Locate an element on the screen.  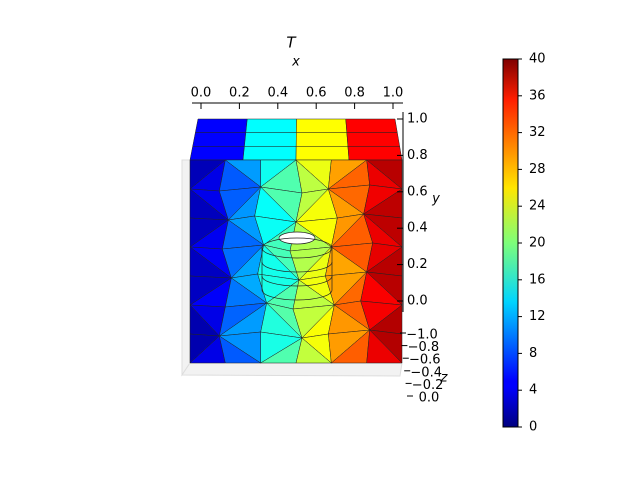
colorbar is located at coordinates (510, 243).